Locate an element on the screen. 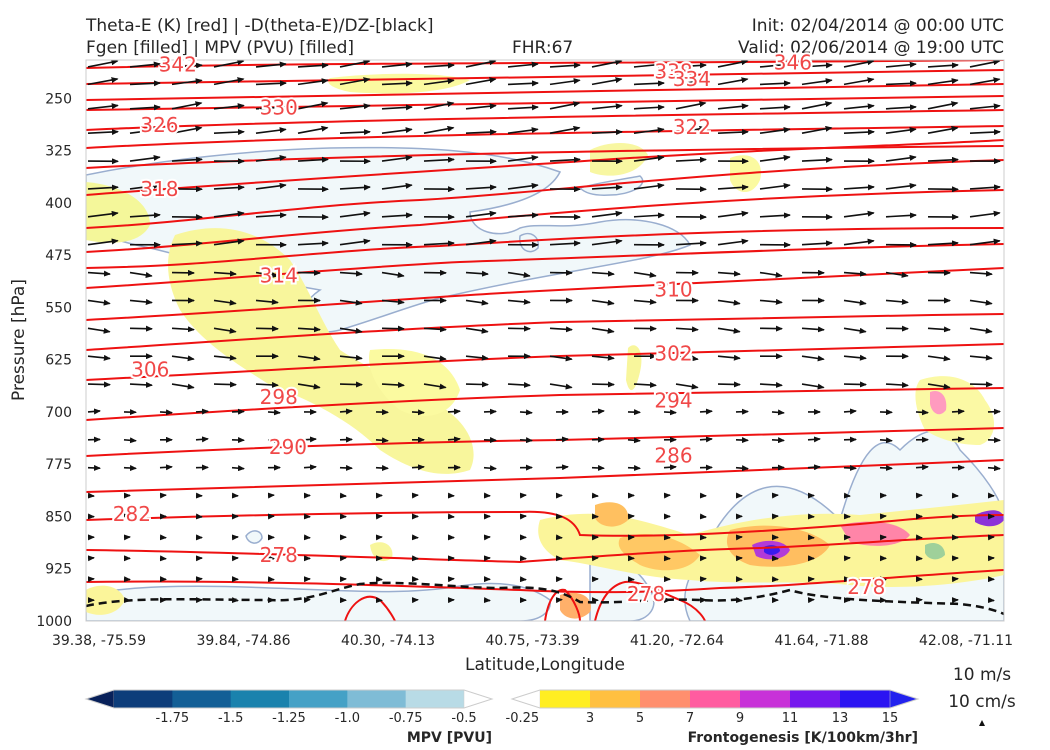 This screenshot has height=750, width=1050. colorbar-tick-label: 7 is located at coordinates (690, 718).